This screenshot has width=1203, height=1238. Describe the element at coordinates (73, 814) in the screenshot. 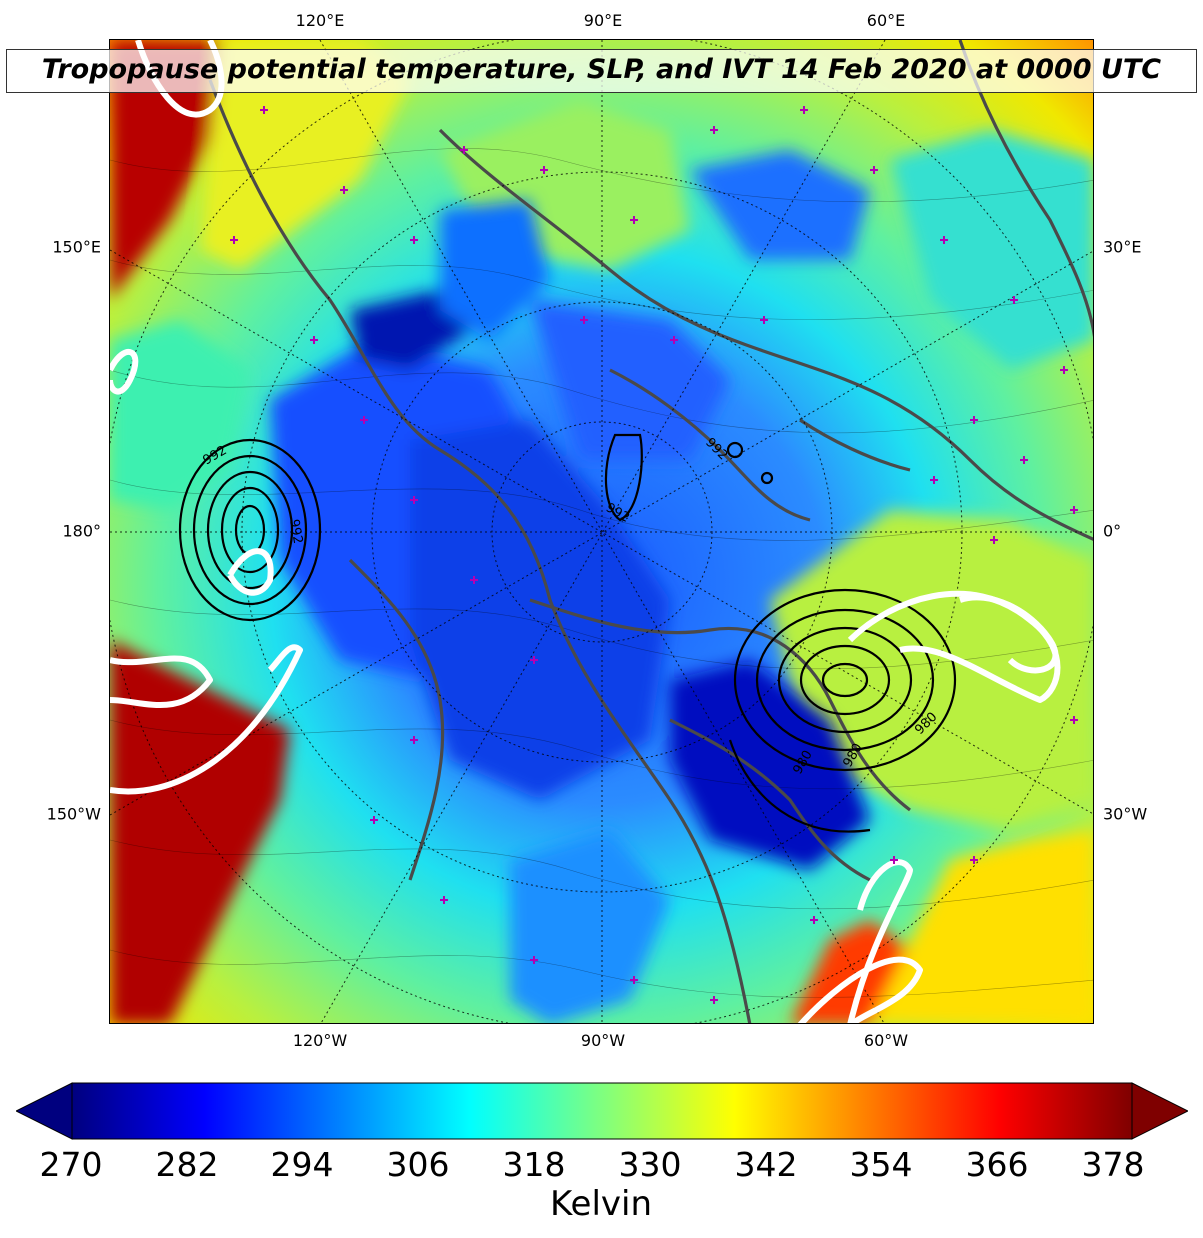

I see `coord-label-left: 150°W` at that location.